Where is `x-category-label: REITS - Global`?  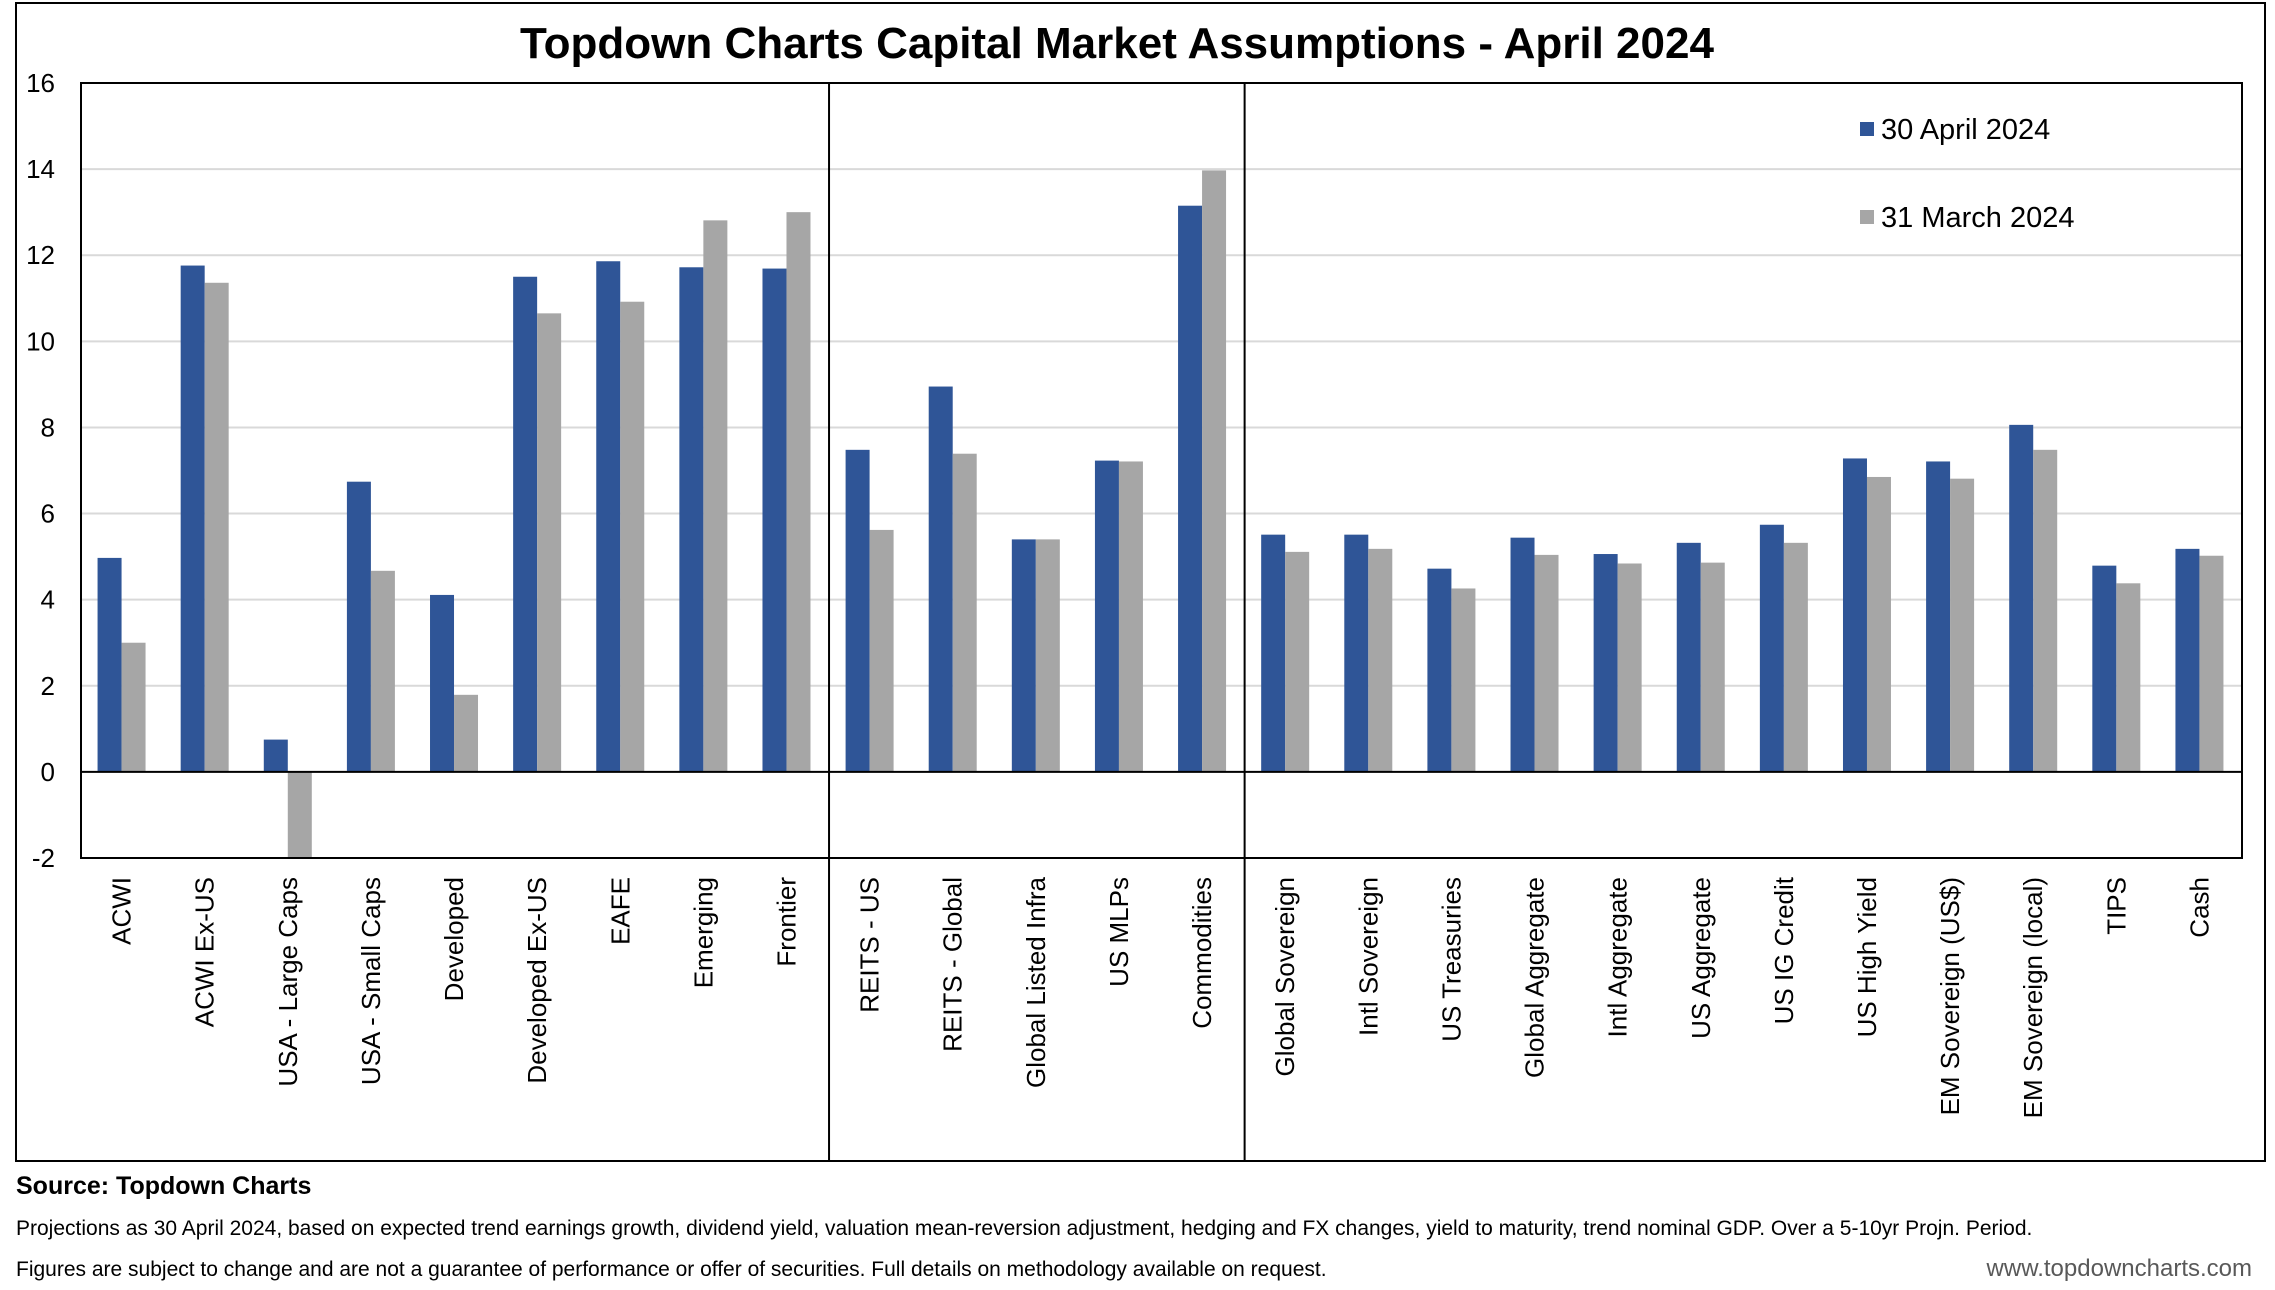 x-category-label: REITS - Global is located at coordinates (953, 964).